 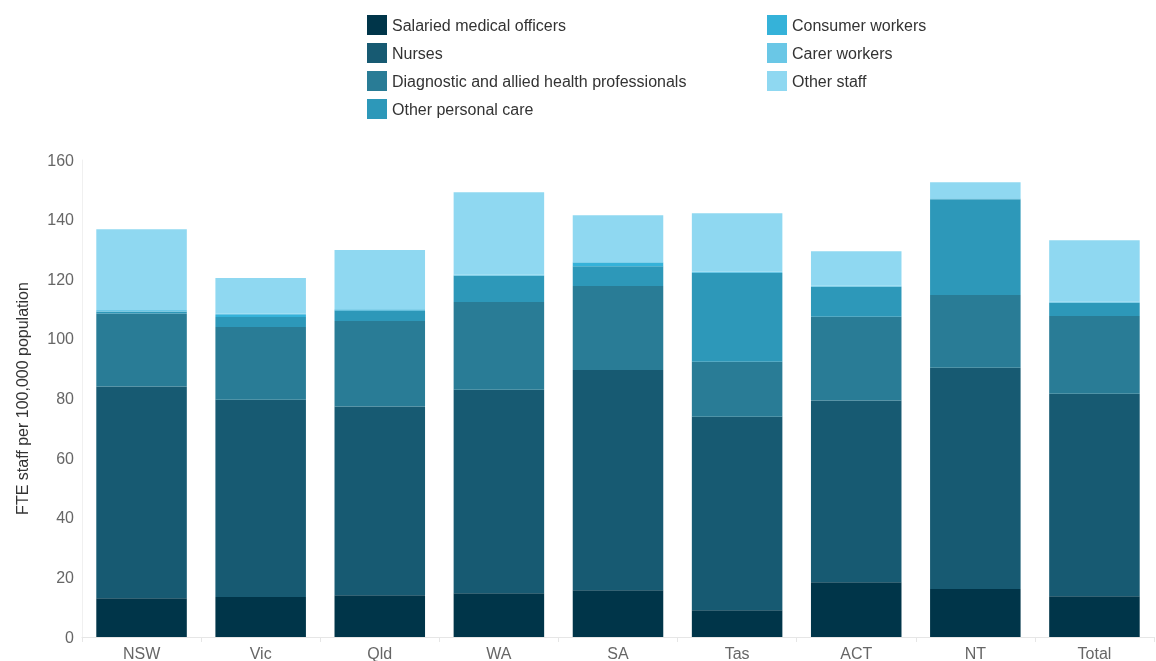 I want to click on x-tick-label: NT, so click(x=975, y=652).